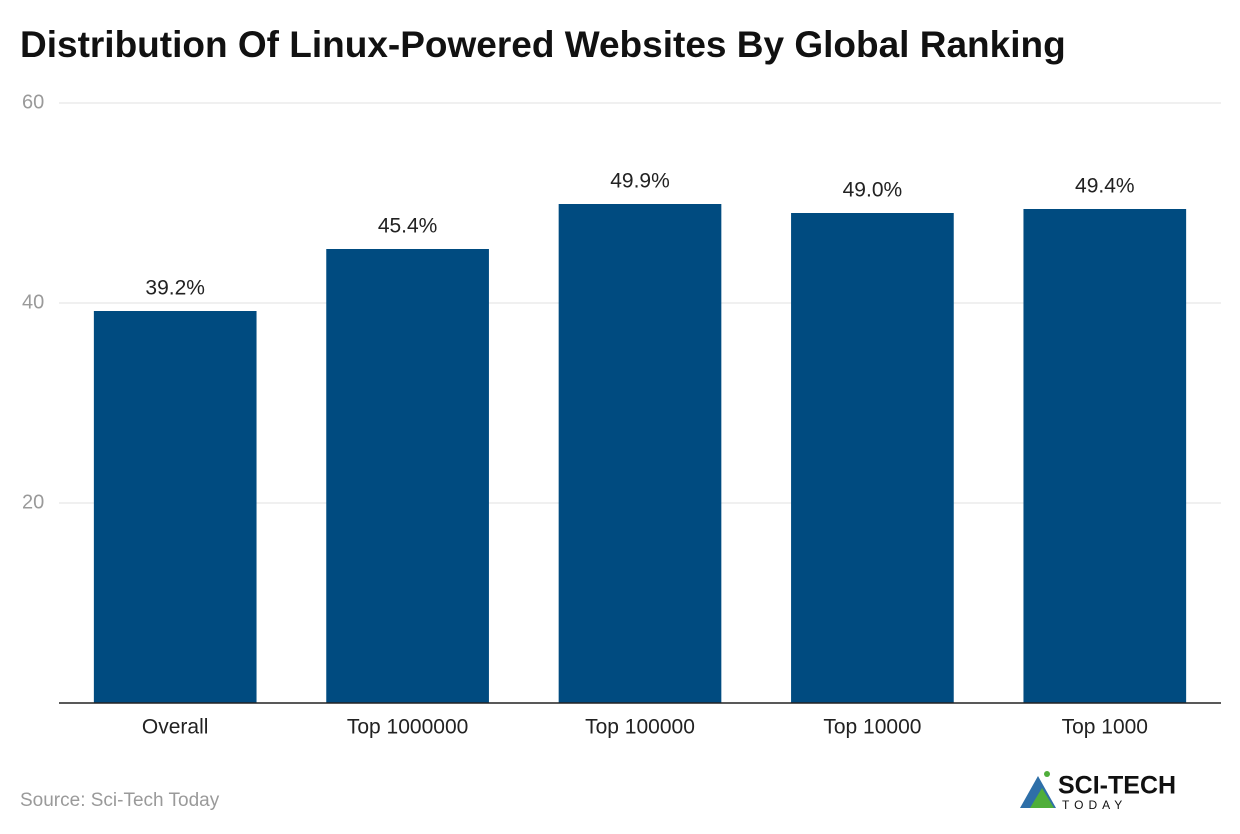  What do you see at coordinates (33, 102) in the screenshot?
I see `y-tick-label: 60` at bounding box center [33, 102].